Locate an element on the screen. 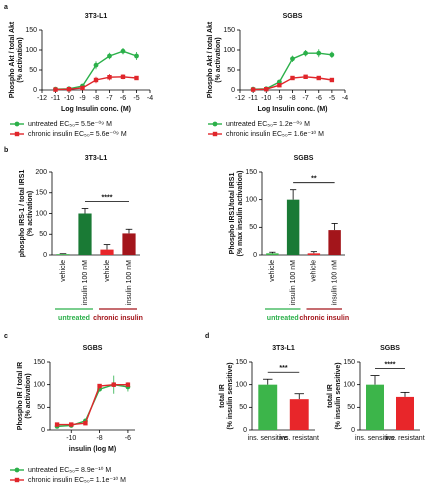 Image resolution: width=427 pixels, height=500 pixels. y-tick-label: 200 is located at coordinates (41, 172).